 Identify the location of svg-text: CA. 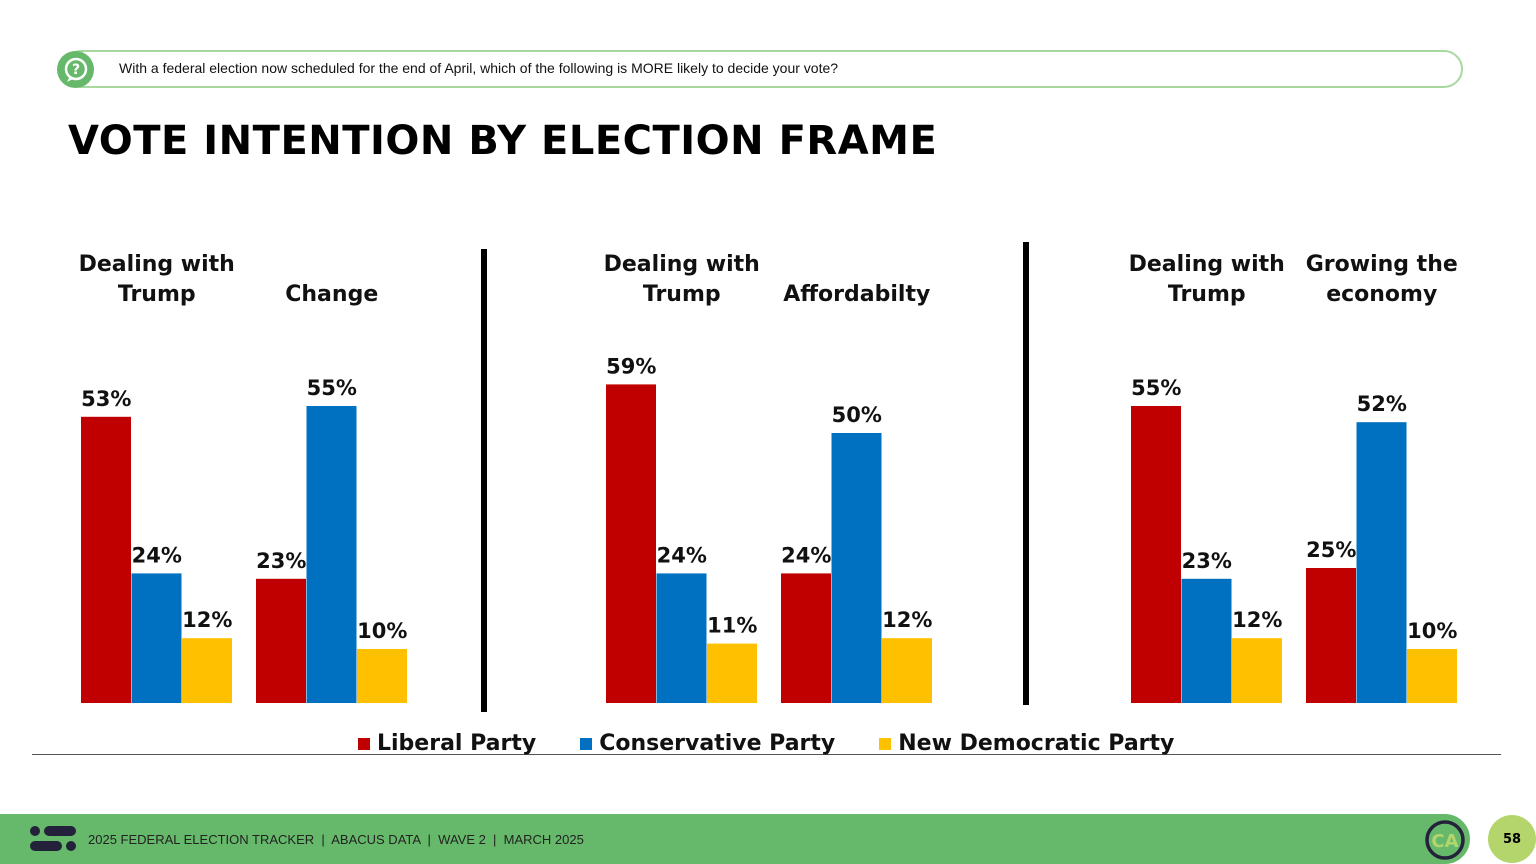
(1444, 841).